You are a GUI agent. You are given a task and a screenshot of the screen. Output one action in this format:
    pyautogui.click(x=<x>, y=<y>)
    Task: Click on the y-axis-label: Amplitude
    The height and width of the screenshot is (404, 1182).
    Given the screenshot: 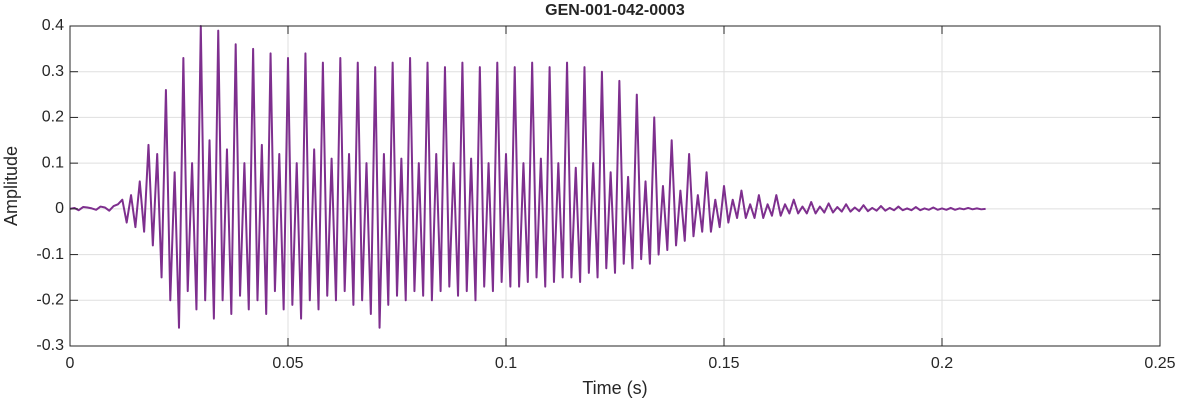 What is the action you would take?
    pyautogui.click(x=11, y=186)
    